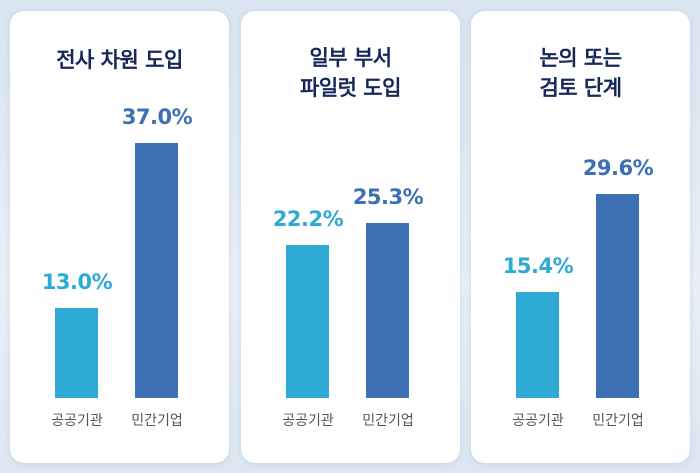 The height and width of the screenshot is (473, 700). I want to click on data-label: 13.0%, so click(77, 282).